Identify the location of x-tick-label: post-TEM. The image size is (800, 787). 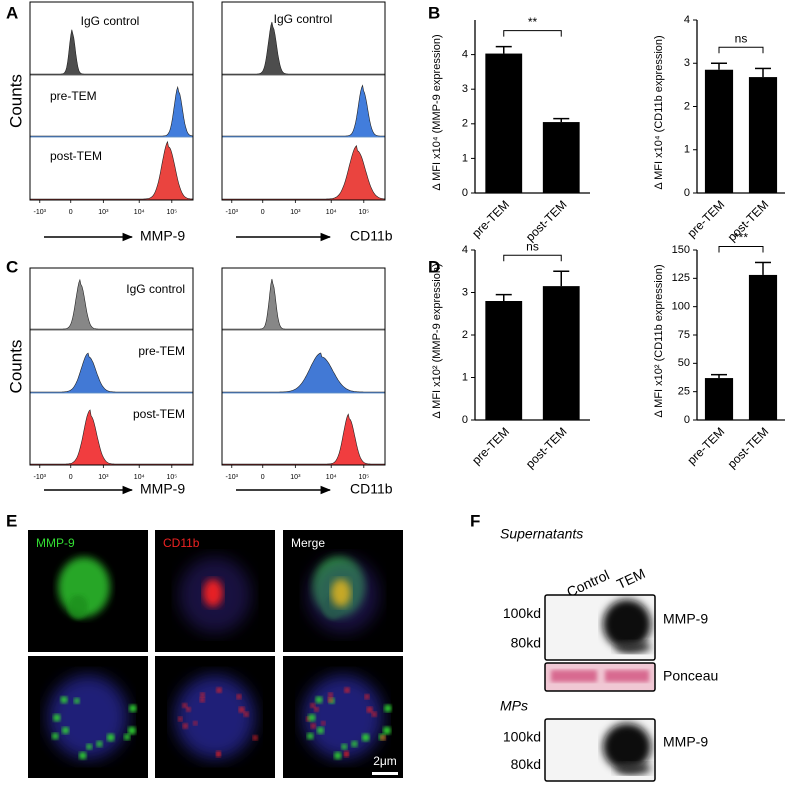
(748, 220).